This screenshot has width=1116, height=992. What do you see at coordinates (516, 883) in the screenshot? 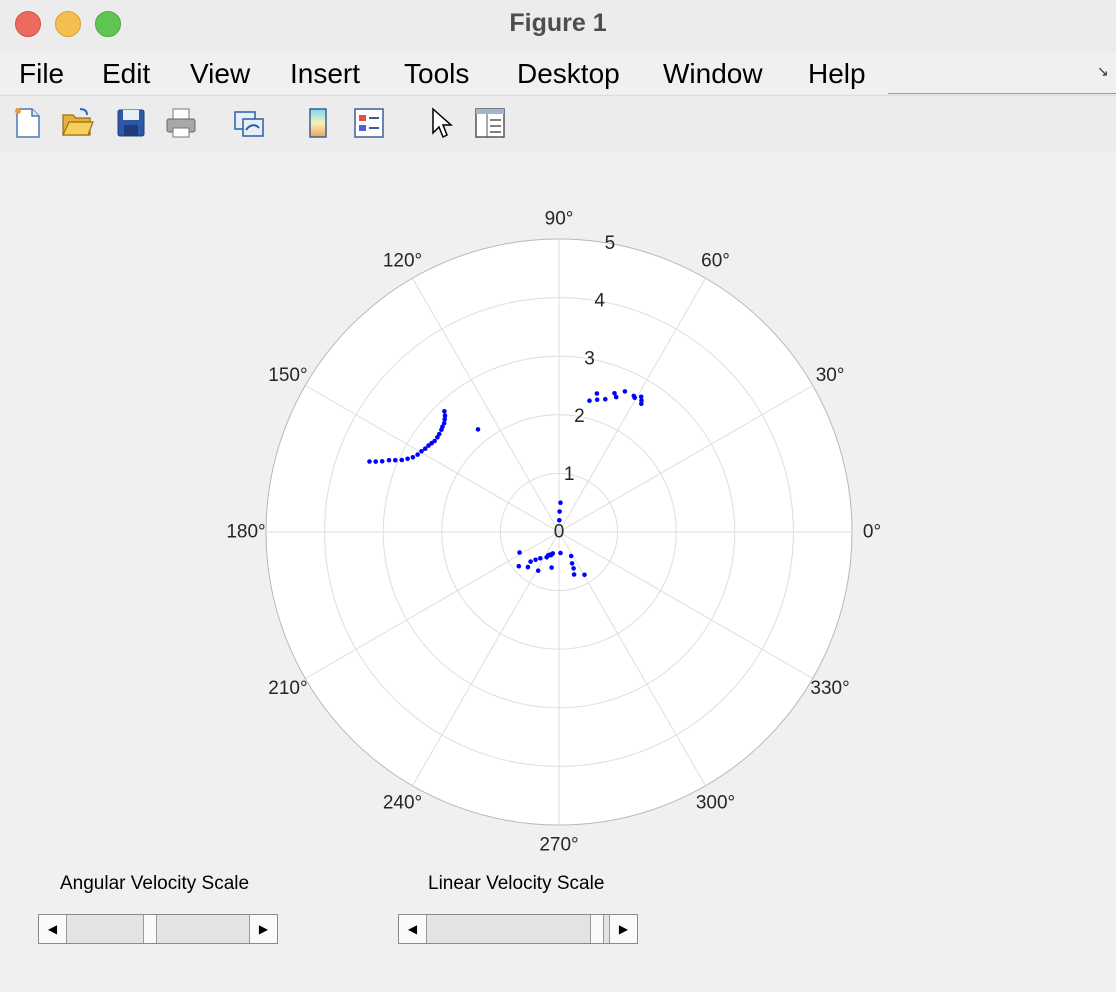
I see `linear-velocity-label: Linear Velocity Scale` at bounding box center [516, 883].